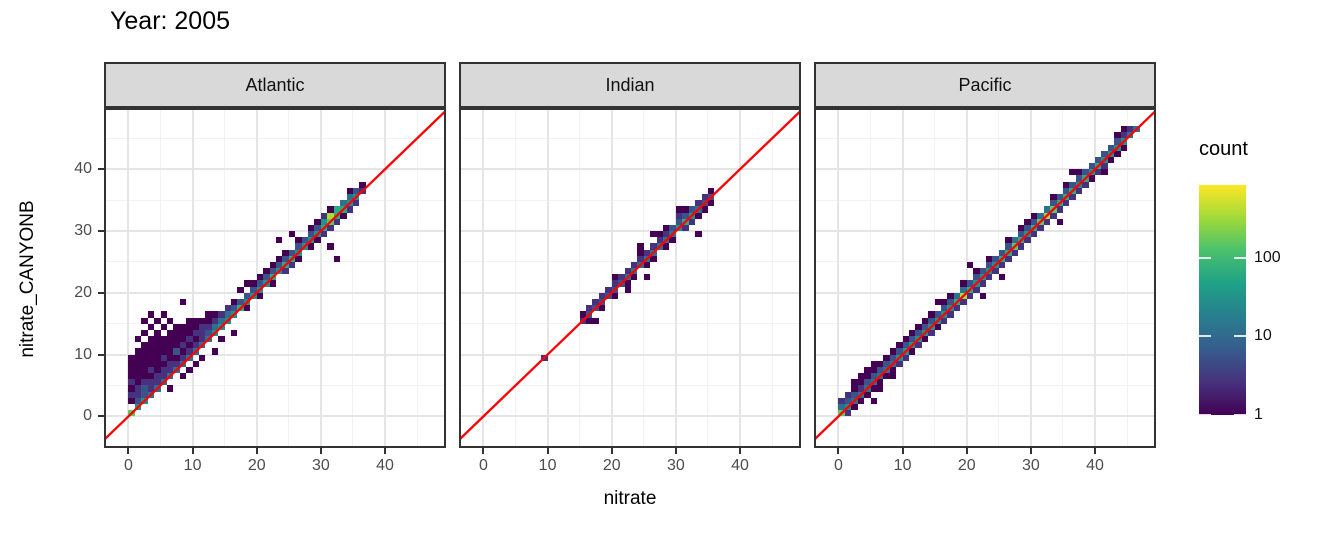 The height and width of the screenshot is (537, 1344). Describe the element at coordinates (256, 465) in the screenshot. I see `x-tick-label: 20` at that location.